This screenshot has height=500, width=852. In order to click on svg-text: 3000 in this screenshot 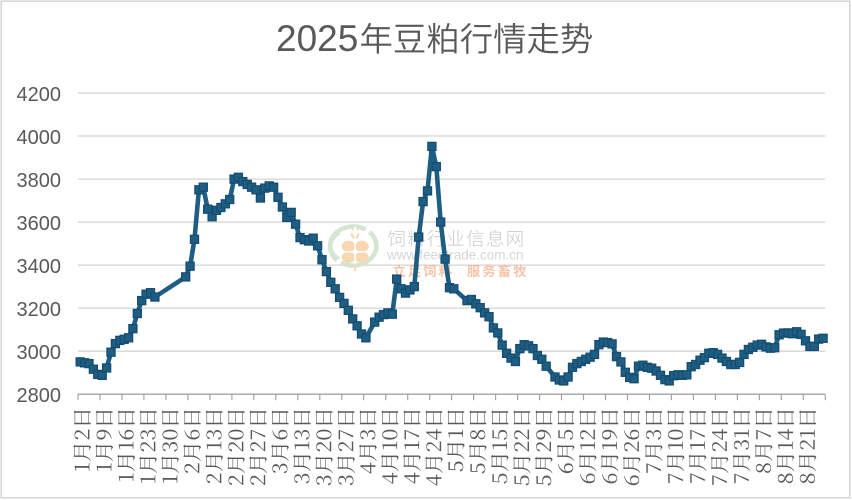, I will do `click(39, 353)`.